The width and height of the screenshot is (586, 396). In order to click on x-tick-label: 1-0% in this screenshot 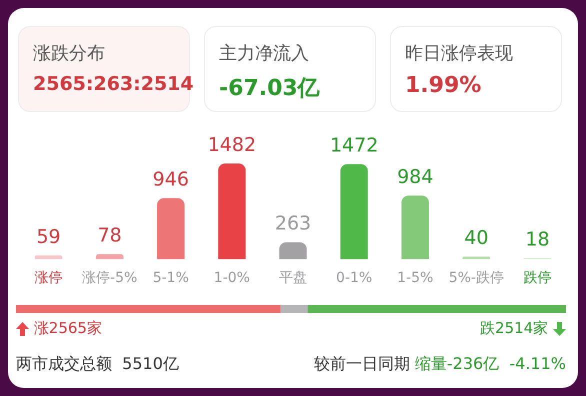, I will do `click(232, 278)`.